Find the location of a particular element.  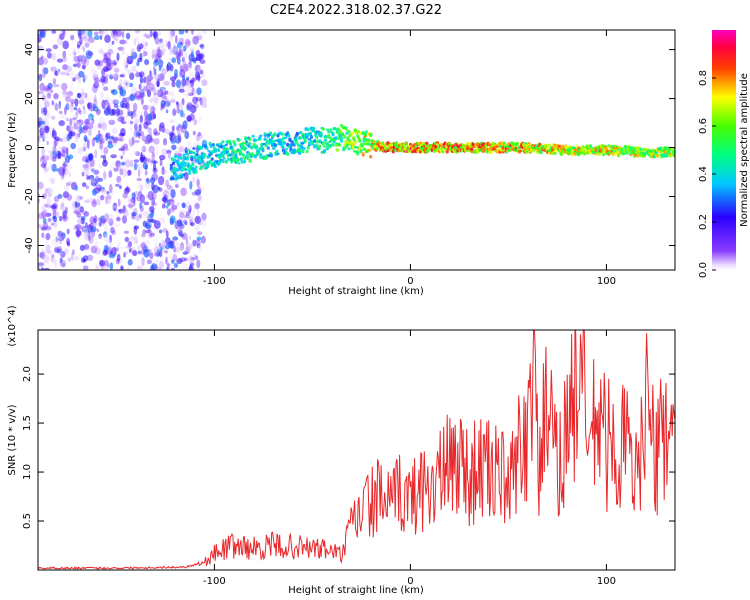

y-tick-label: 2.0 is located at coordinates (27, 374).